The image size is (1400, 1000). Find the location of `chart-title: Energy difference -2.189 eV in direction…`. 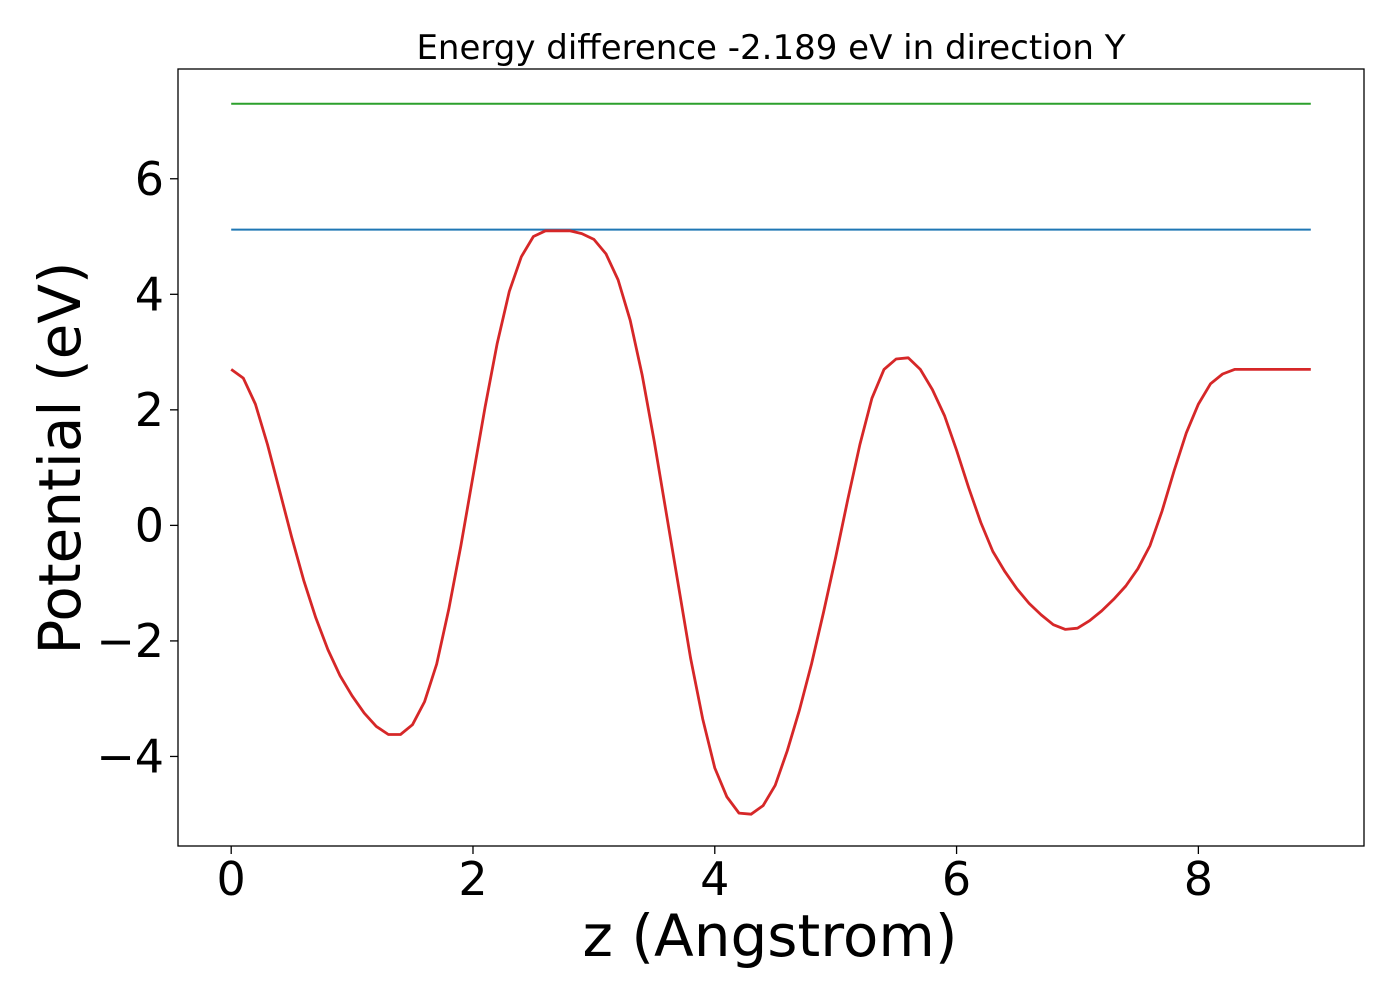

chart-title: Energy difference -2.189 eV in direction… is located at coordinates (770, 48).